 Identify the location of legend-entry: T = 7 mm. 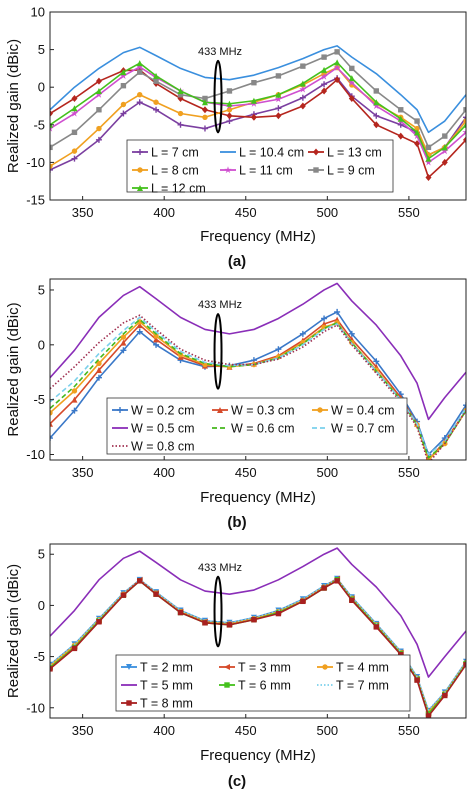
(362, 686).